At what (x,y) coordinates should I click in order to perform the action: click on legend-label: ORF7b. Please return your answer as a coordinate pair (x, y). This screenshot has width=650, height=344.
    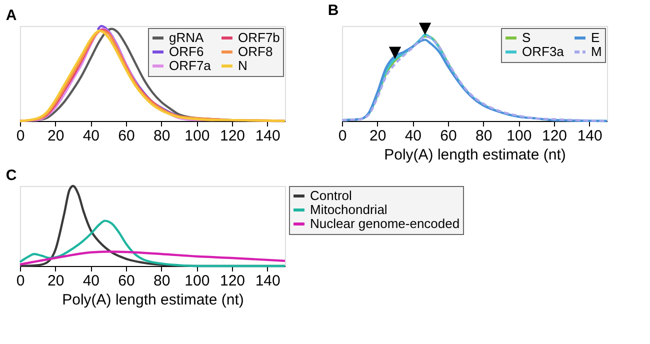
    Looking at the image, I should click on (259, 37).